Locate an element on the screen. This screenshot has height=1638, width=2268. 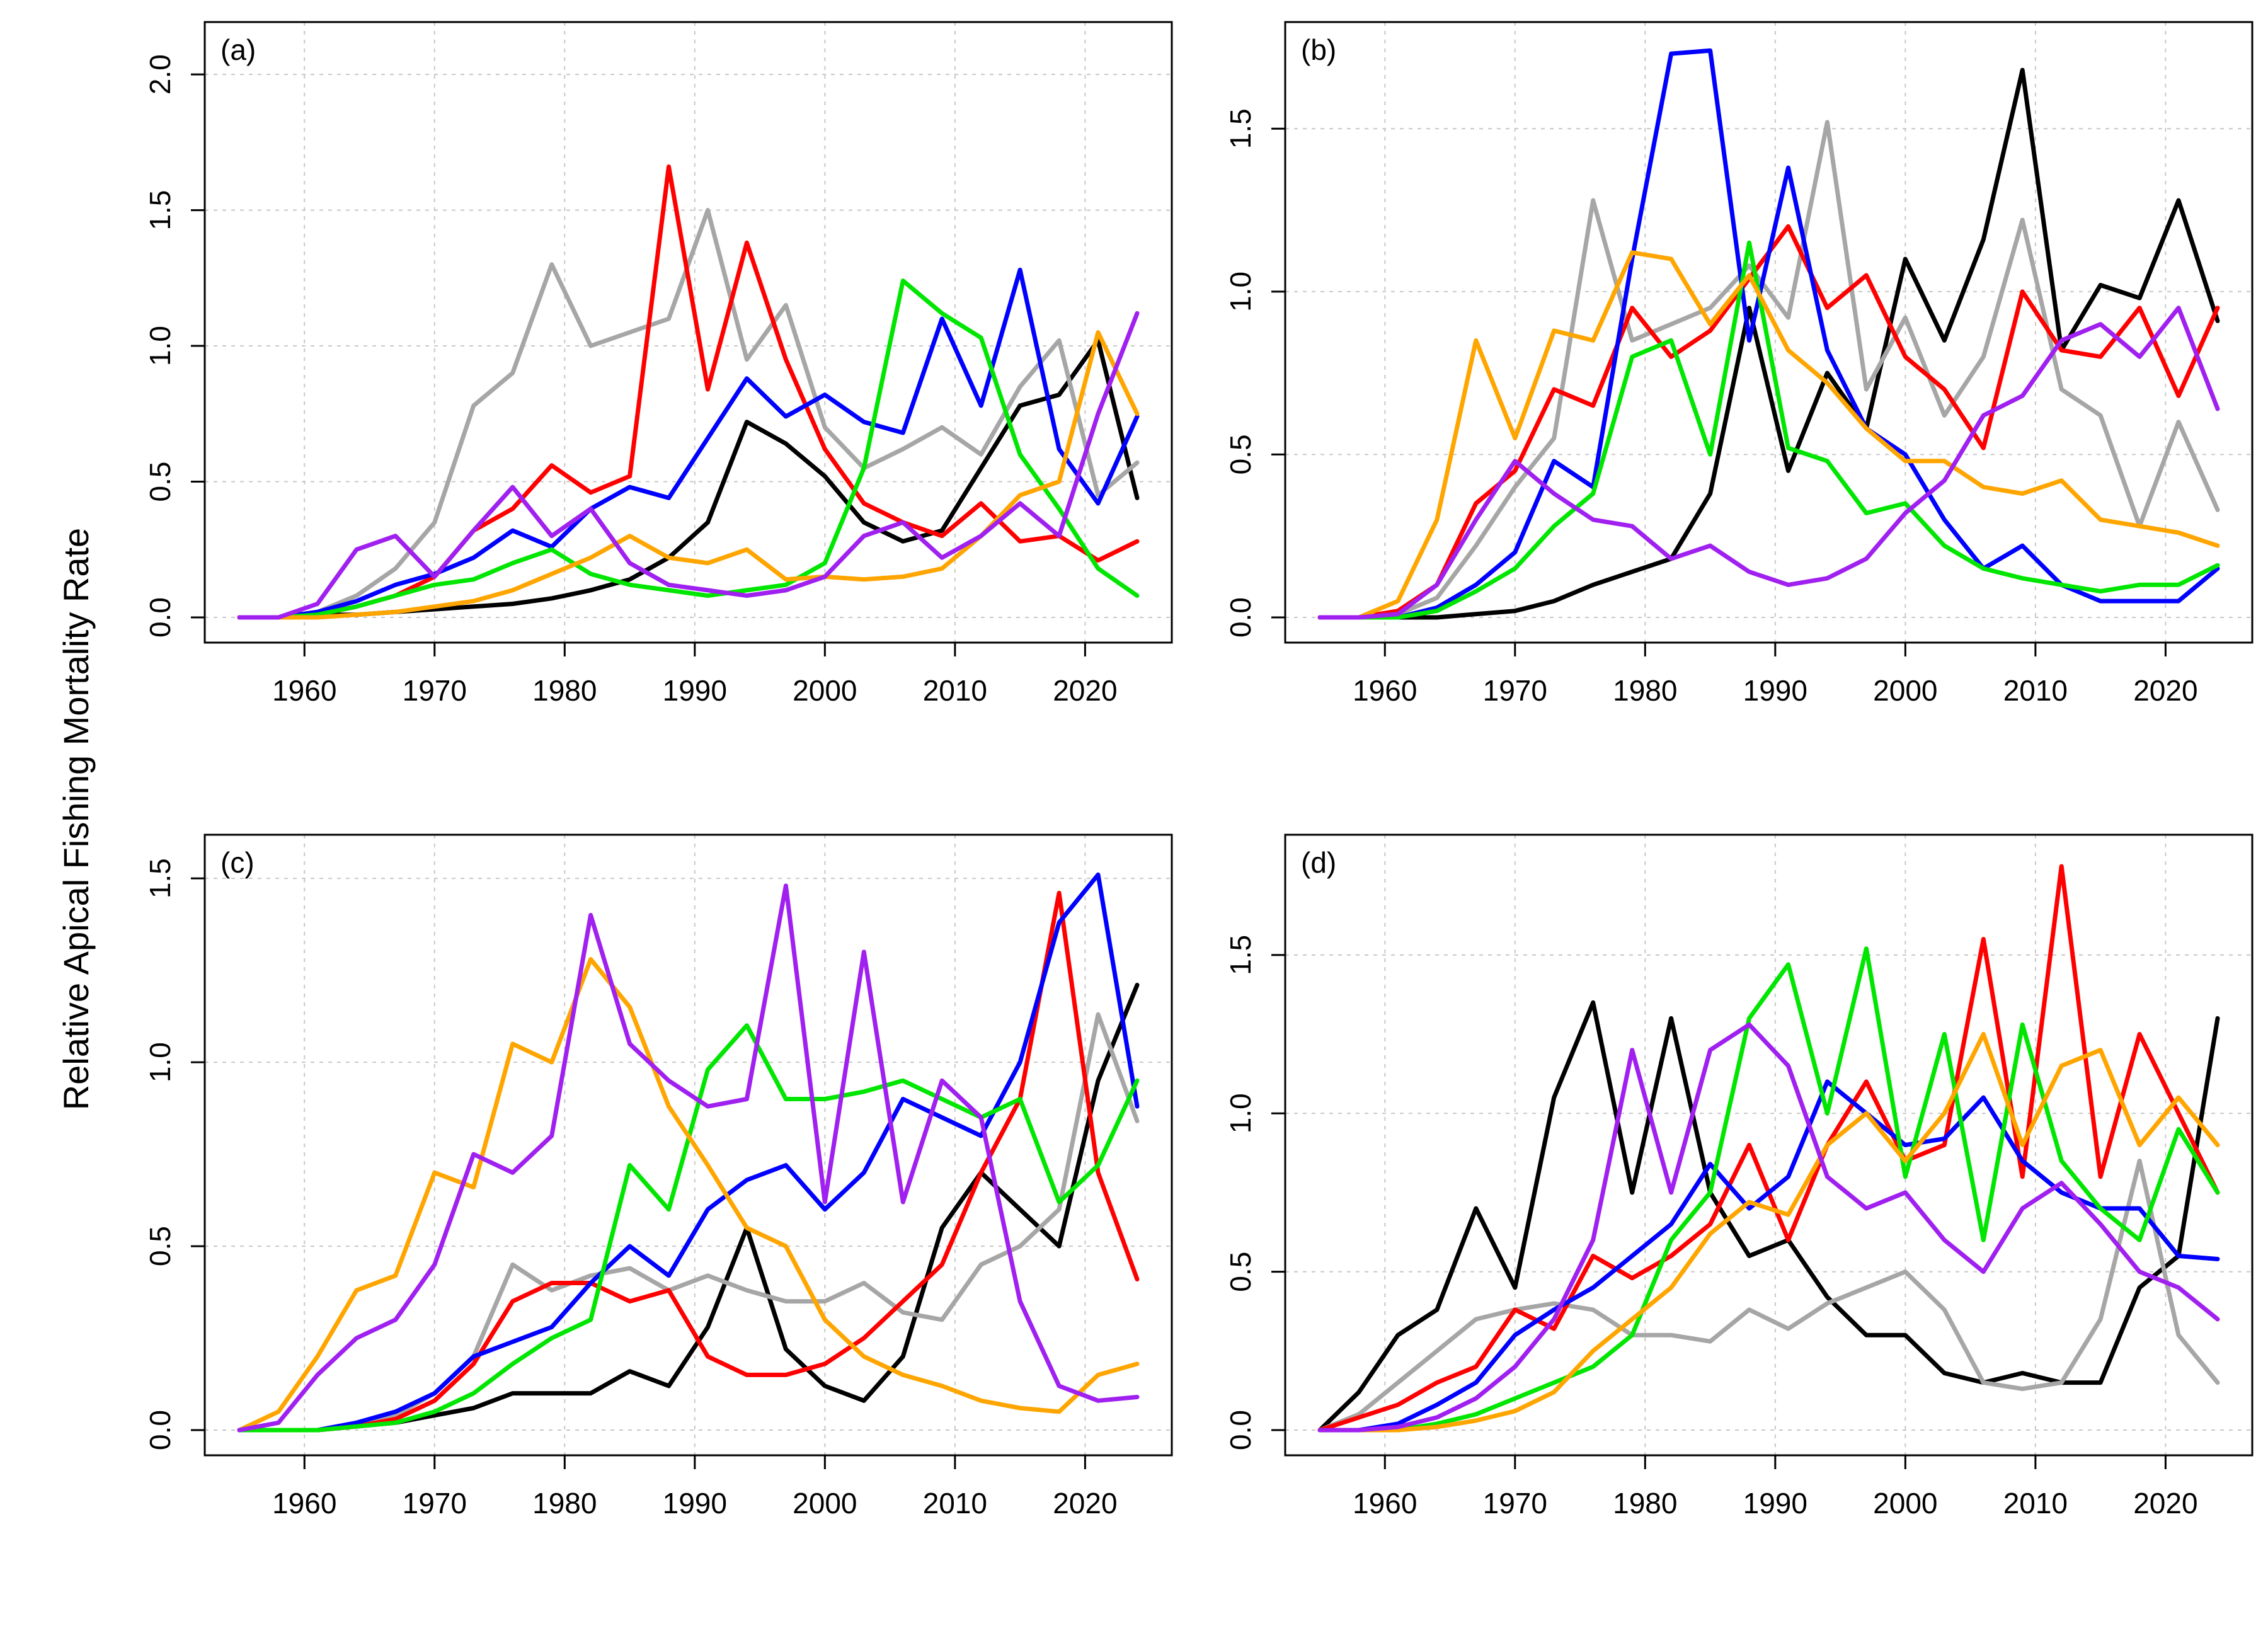
y-axis-label: Relative Apical Fishing Mortality Rate is located at coordinates (76, 819).